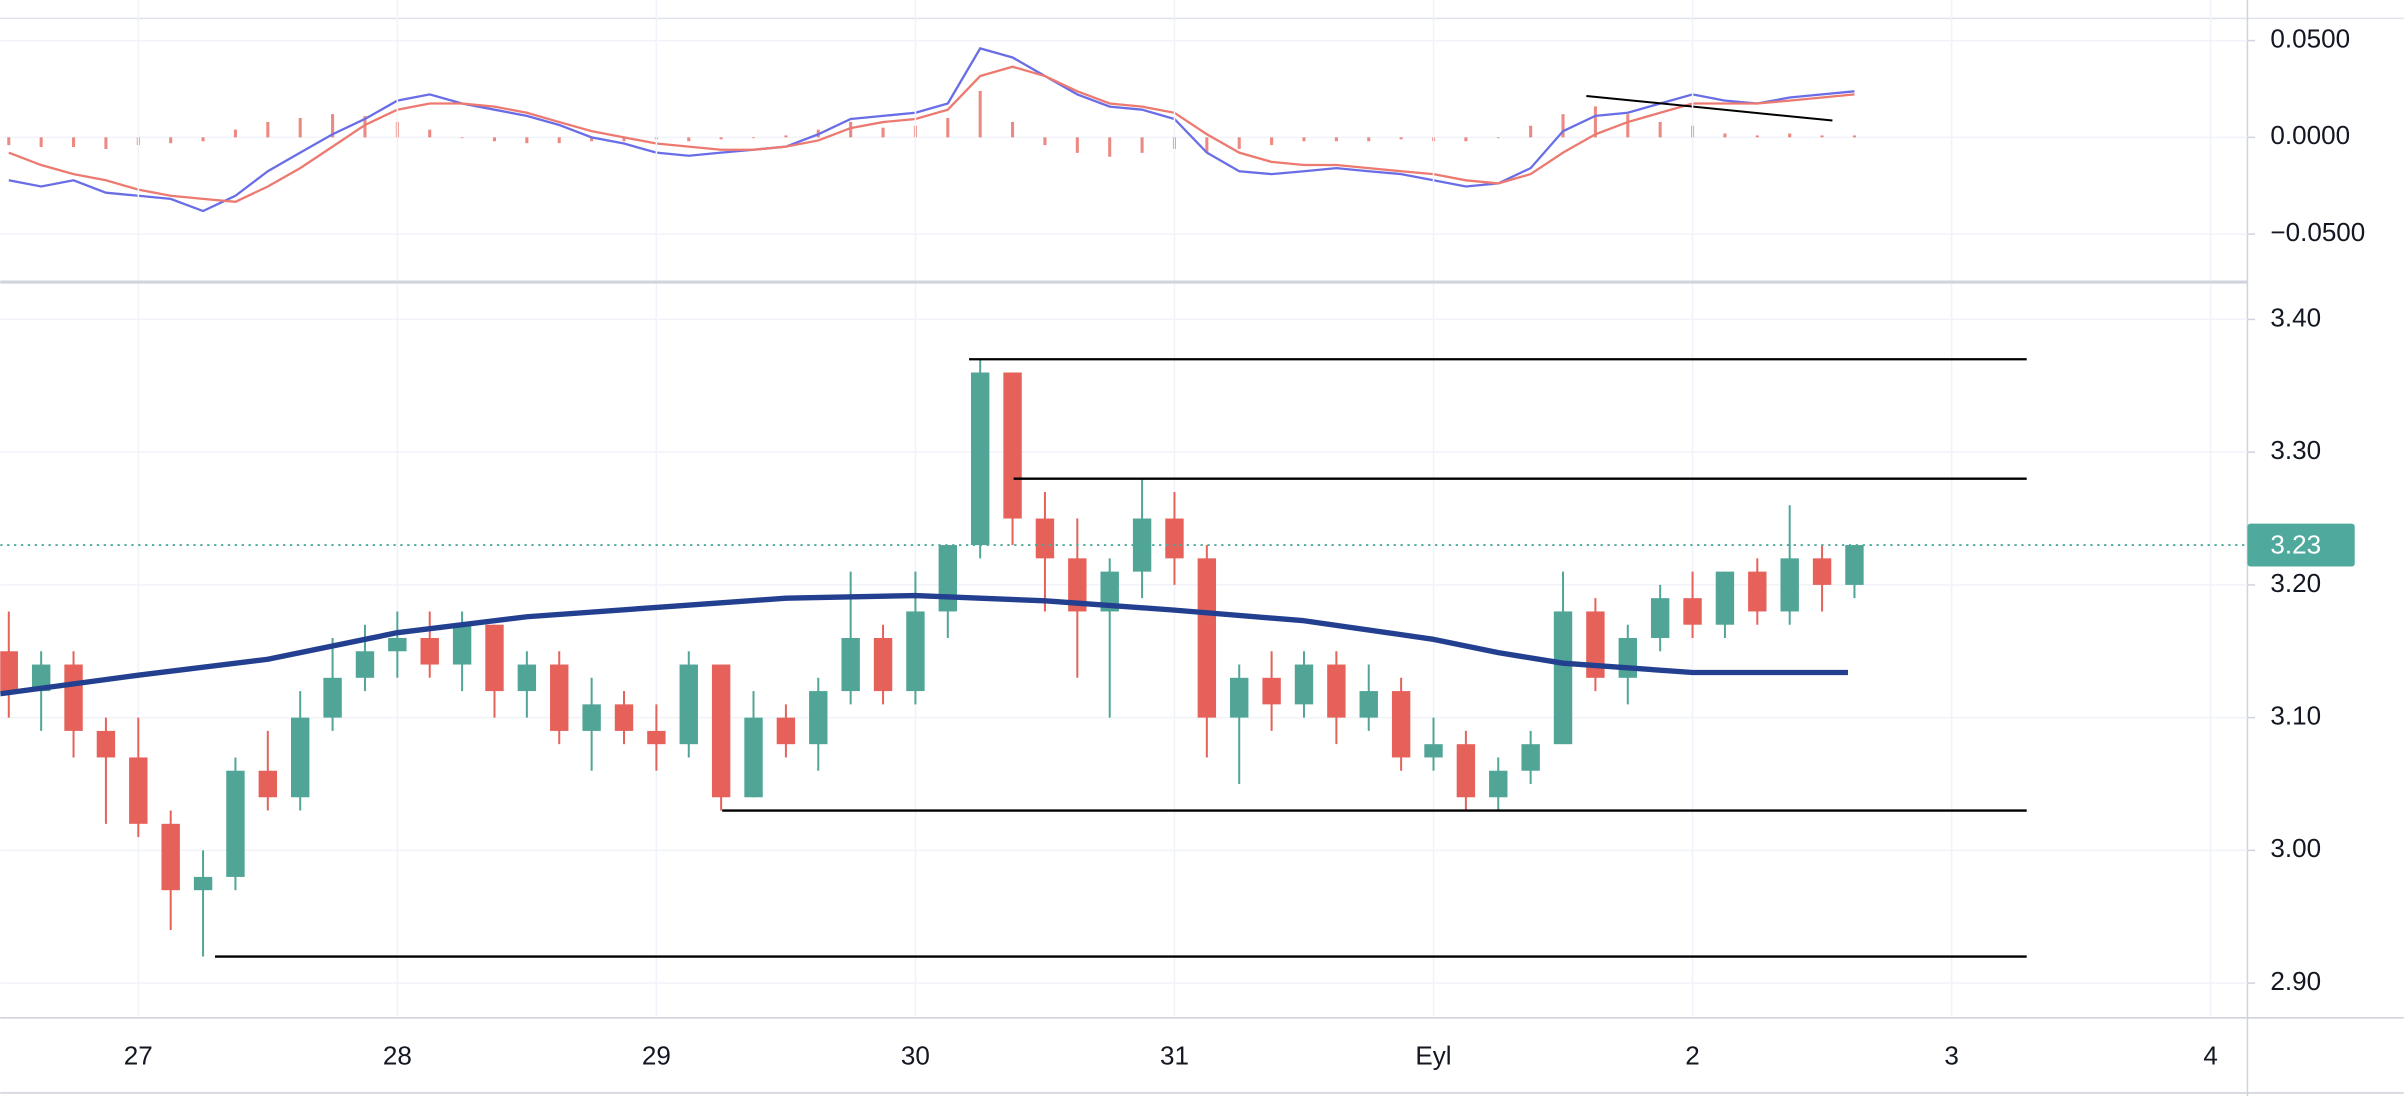 The width and height of the screenshot is (2404, 1096). What do you see at coordinates (397, 1056) in the screenshot?
I see `x-tick-label: 28` at bounding box center [397, 1056].